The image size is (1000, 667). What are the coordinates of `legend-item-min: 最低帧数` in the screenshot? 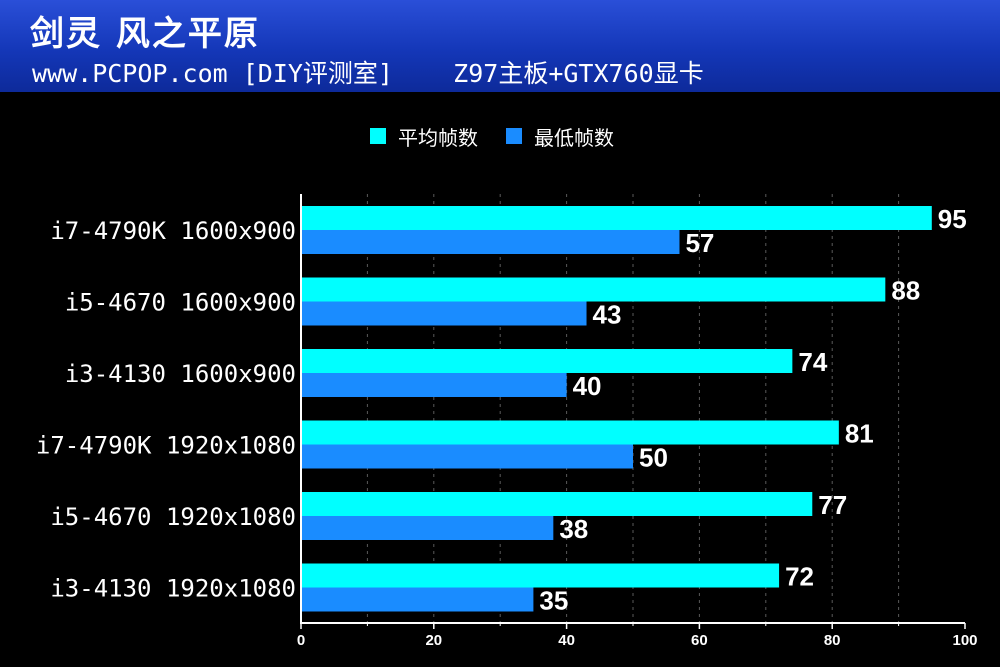 It's located at (560, 136).